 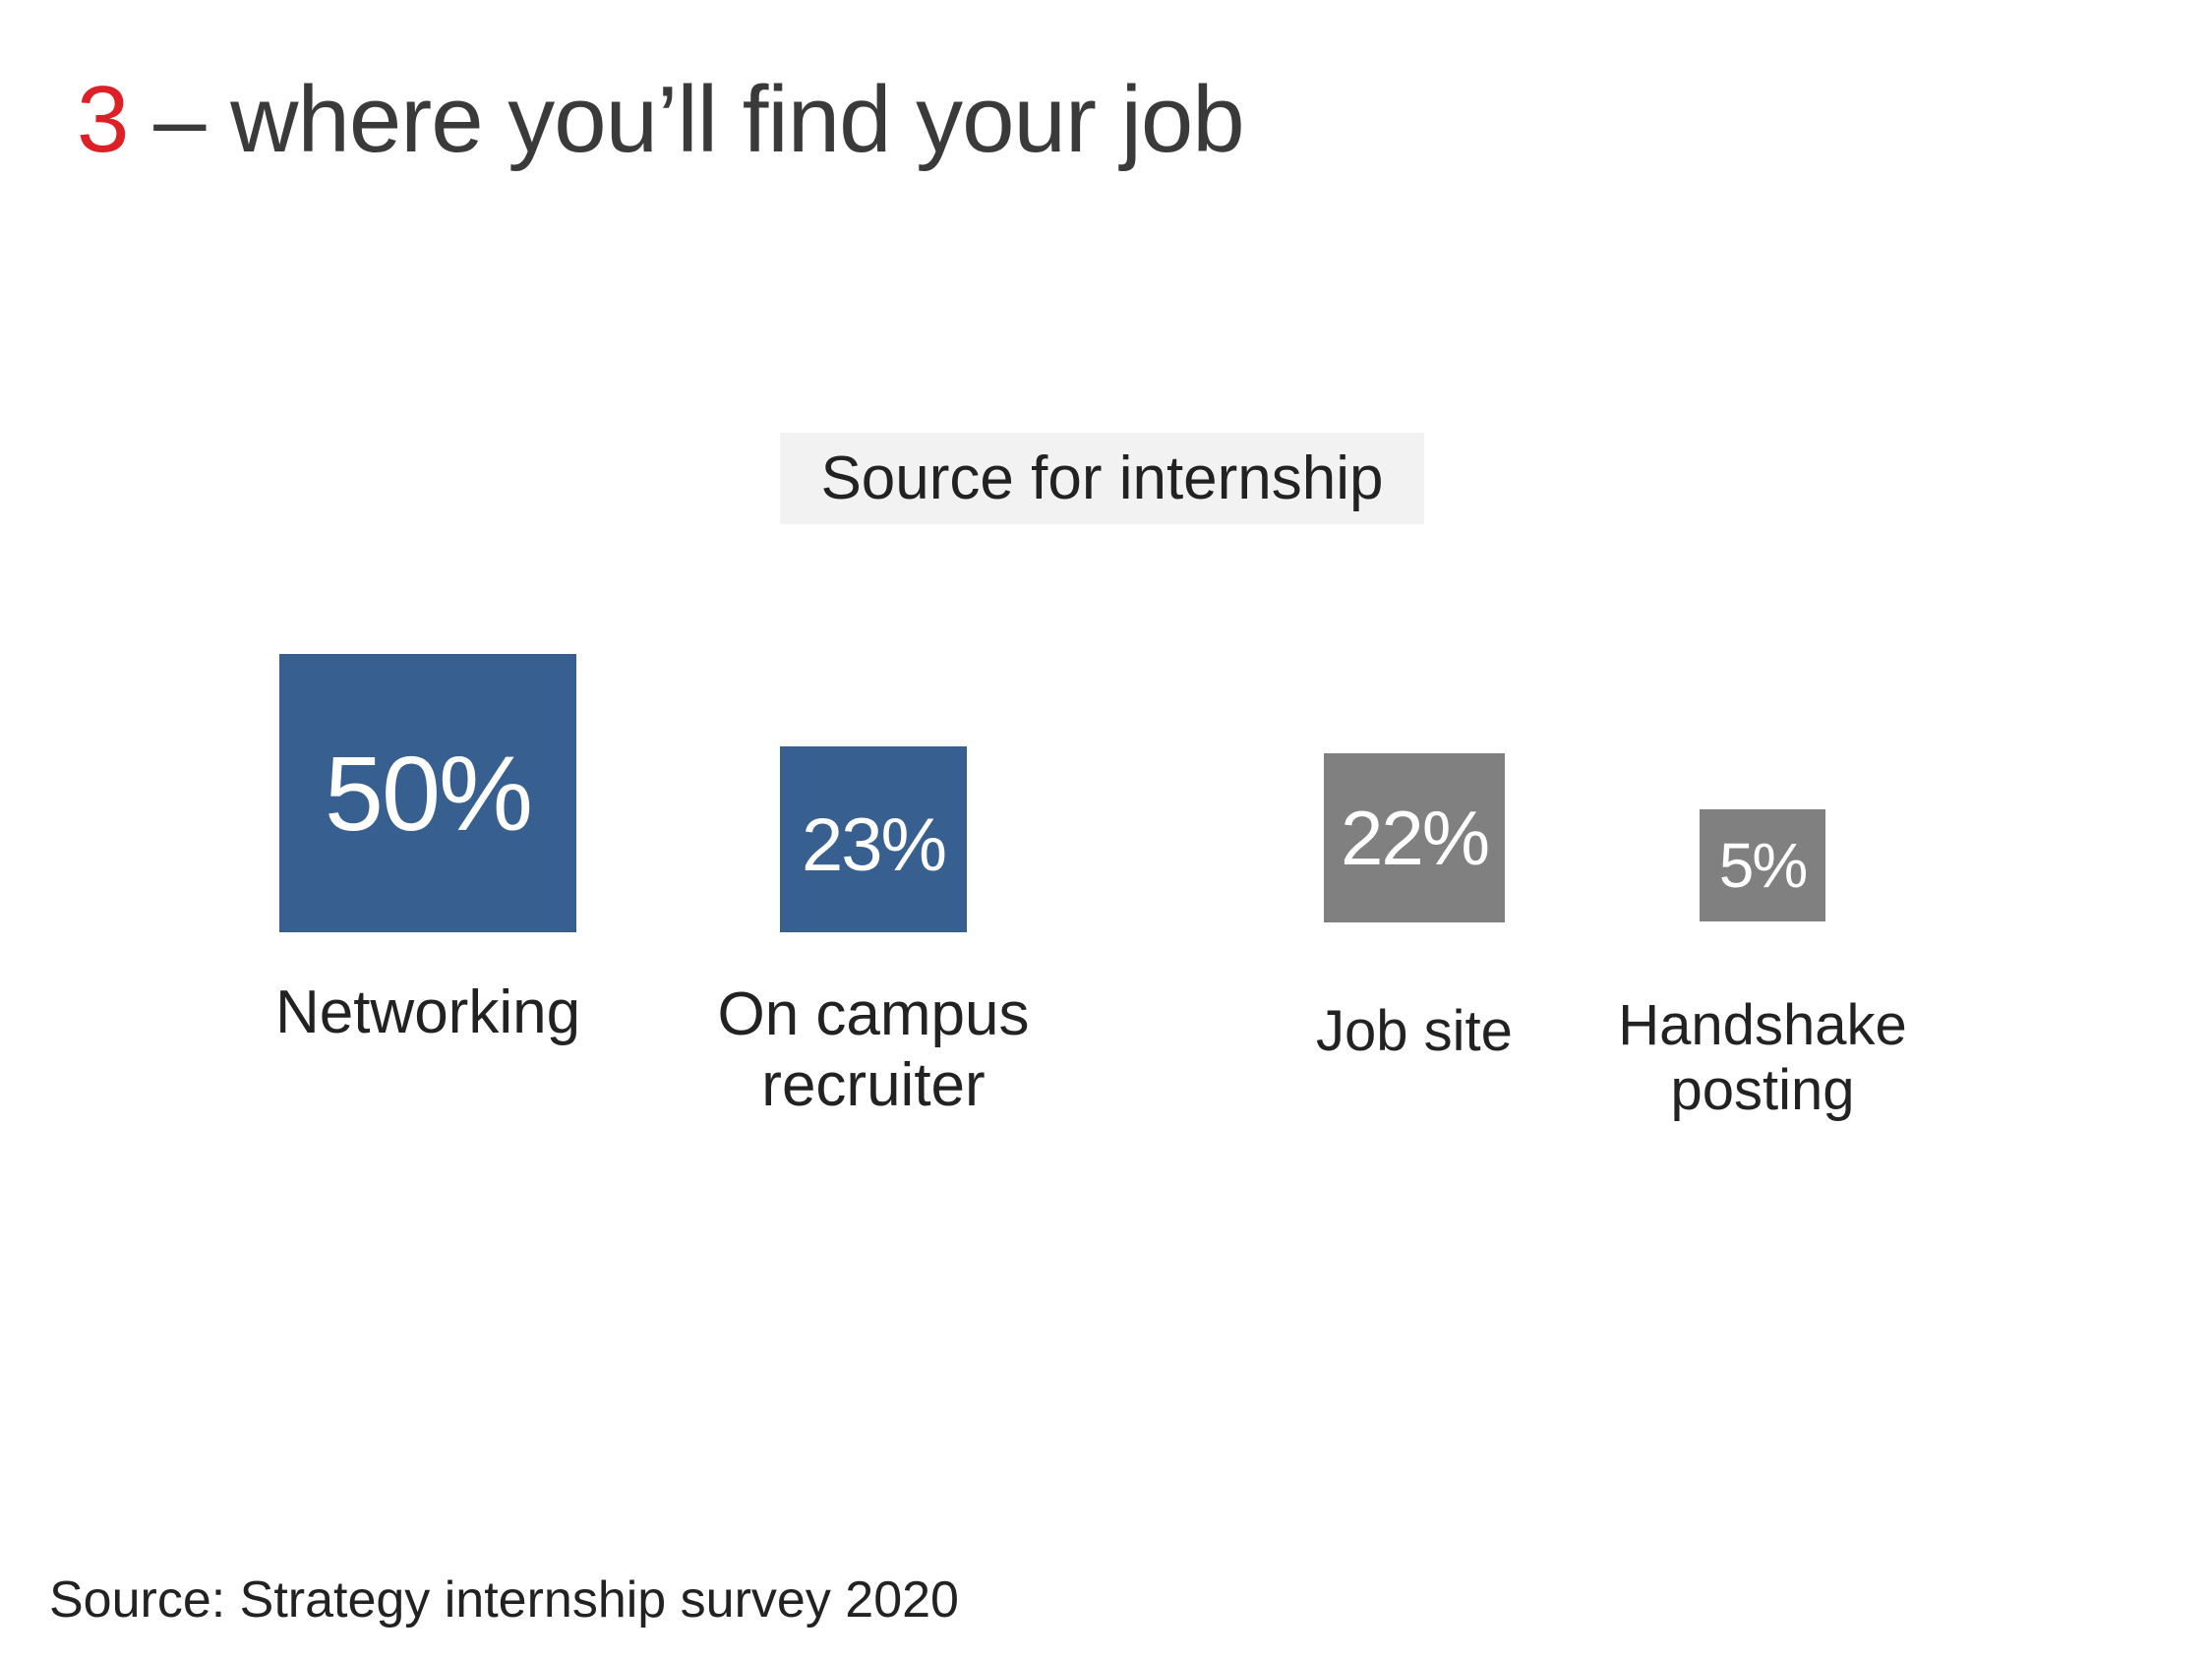 I want to click on category-label: Job site, so click(x=1414, y=1031).